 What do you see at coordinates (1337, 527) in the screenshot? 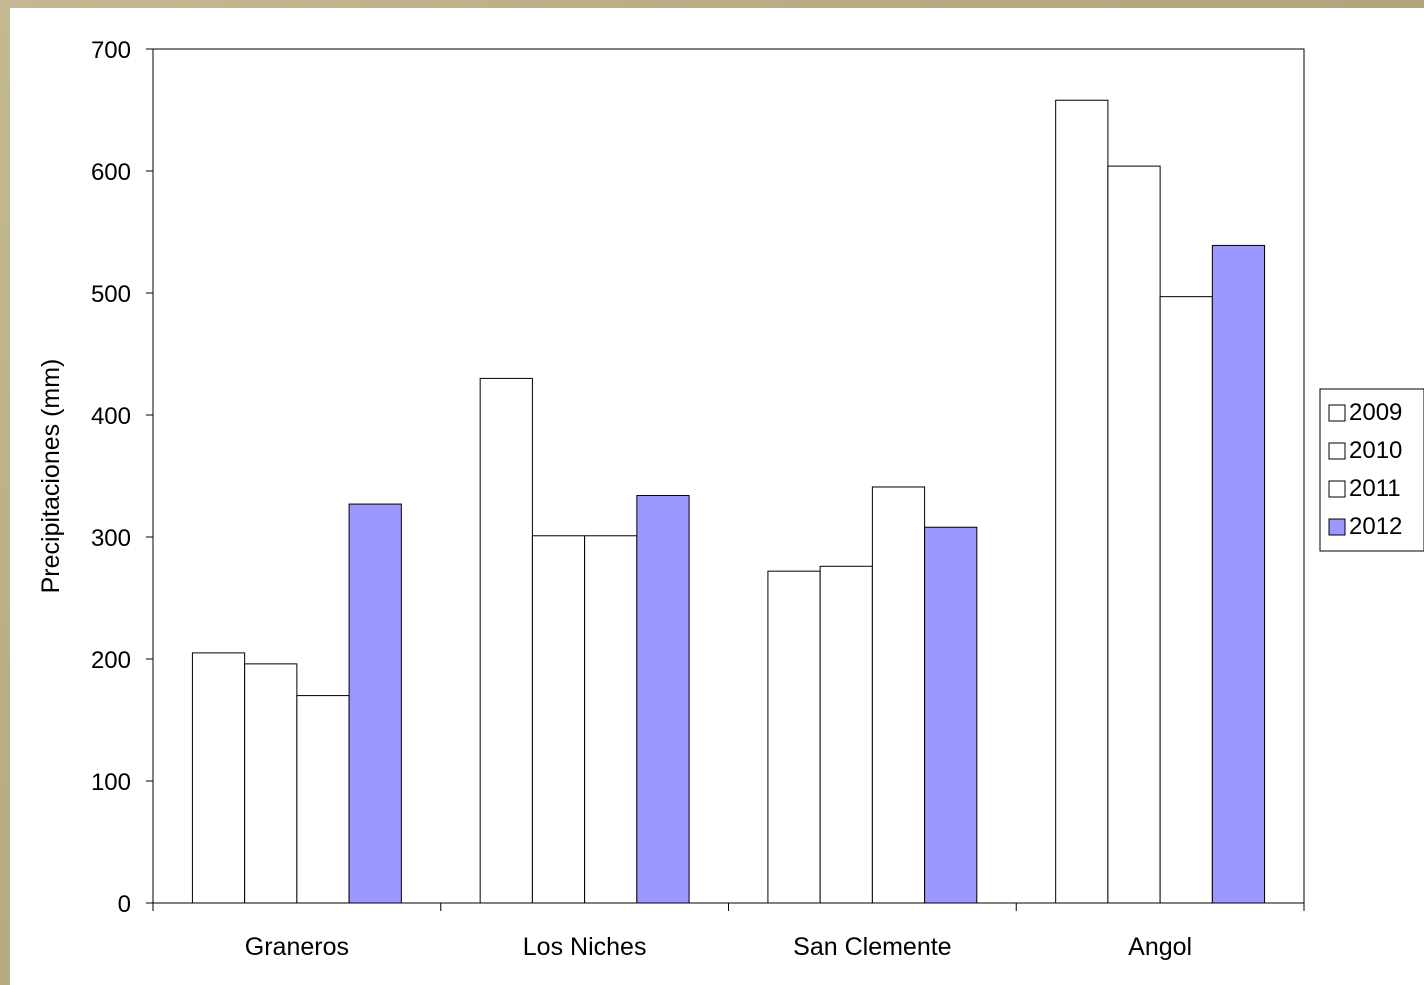
I see `legend-swatch-2012` at bounding box center [1337, 527].